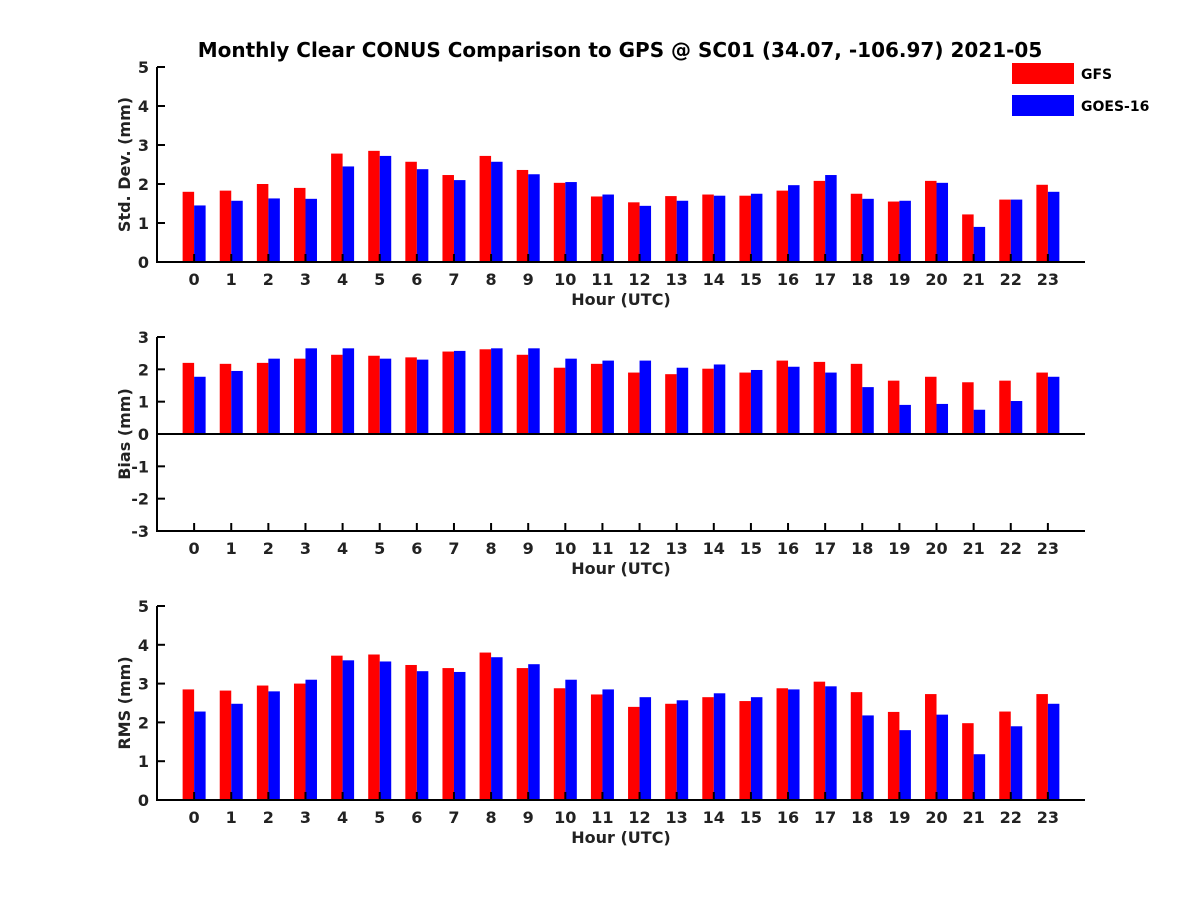 The width and height of the screenshot is (1200, 900). Describe the element at coordinates (565, 279) in the screenshot. I see `std-dev-x-tick-label: 10` at that location.